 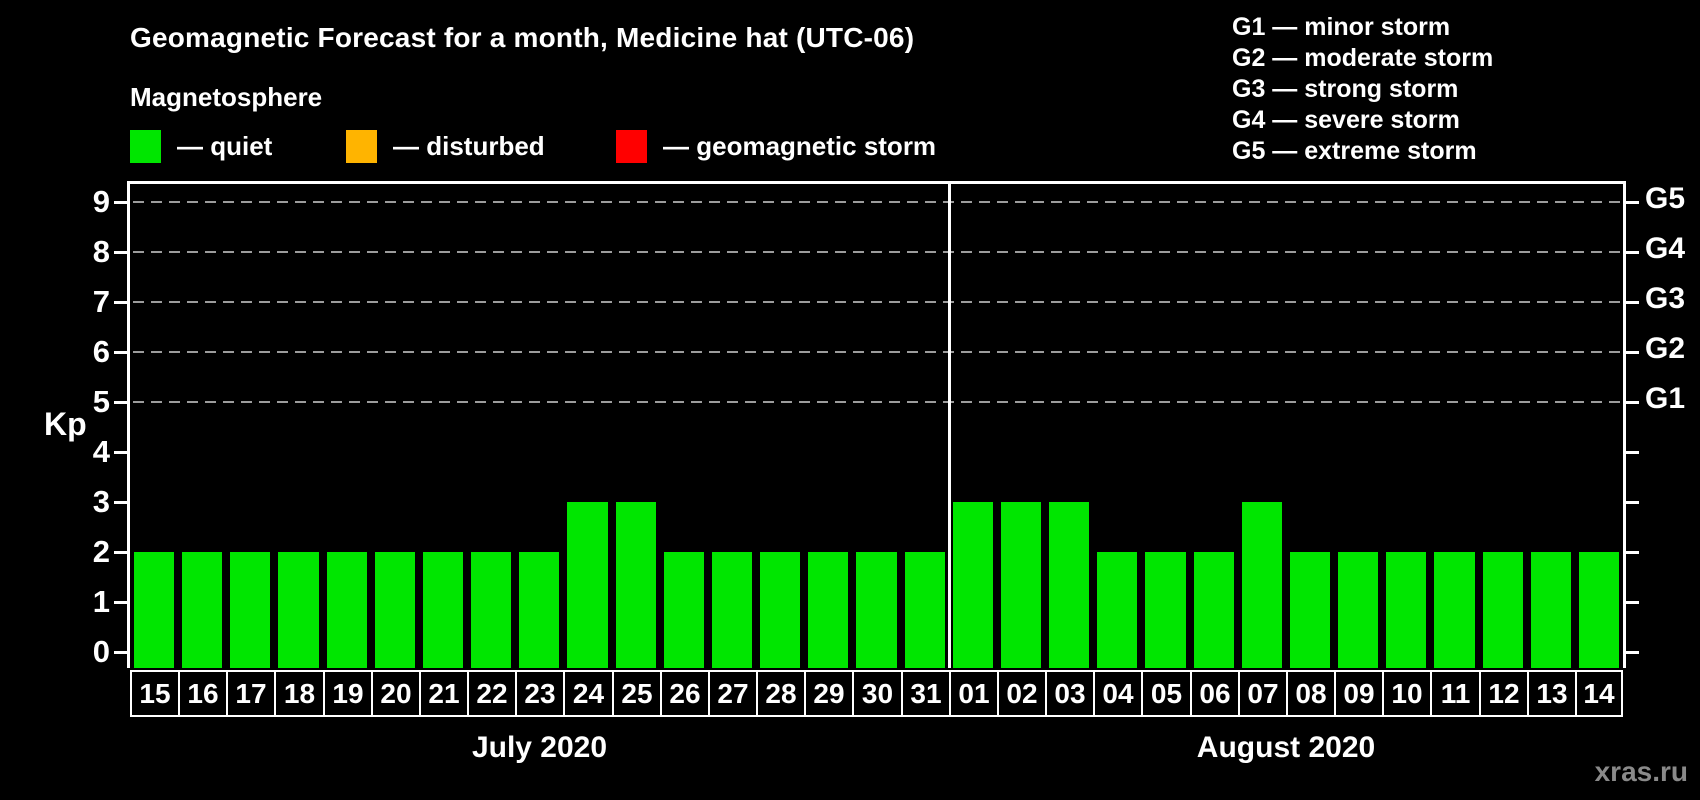 What do you see at coordinates (1407, 693) in the screenshot?
I see `day-cell-10: 10` at bounding box center [1407, 693].